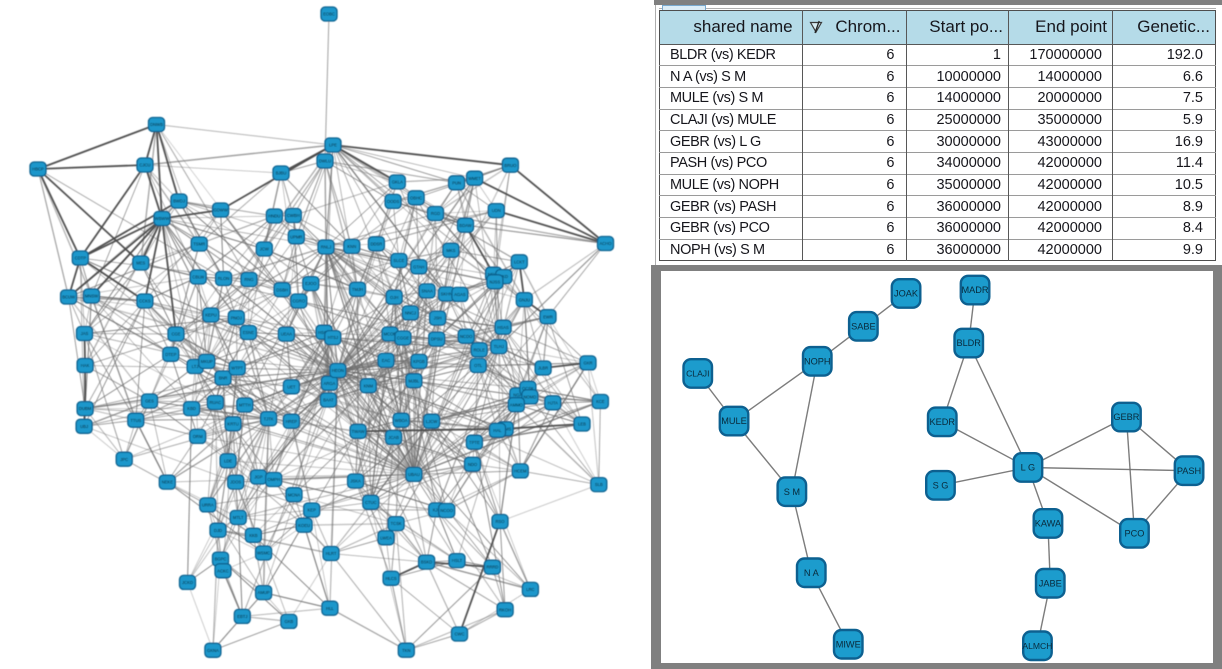  I want to click on svg-text: ARGA, so click(329, 383).